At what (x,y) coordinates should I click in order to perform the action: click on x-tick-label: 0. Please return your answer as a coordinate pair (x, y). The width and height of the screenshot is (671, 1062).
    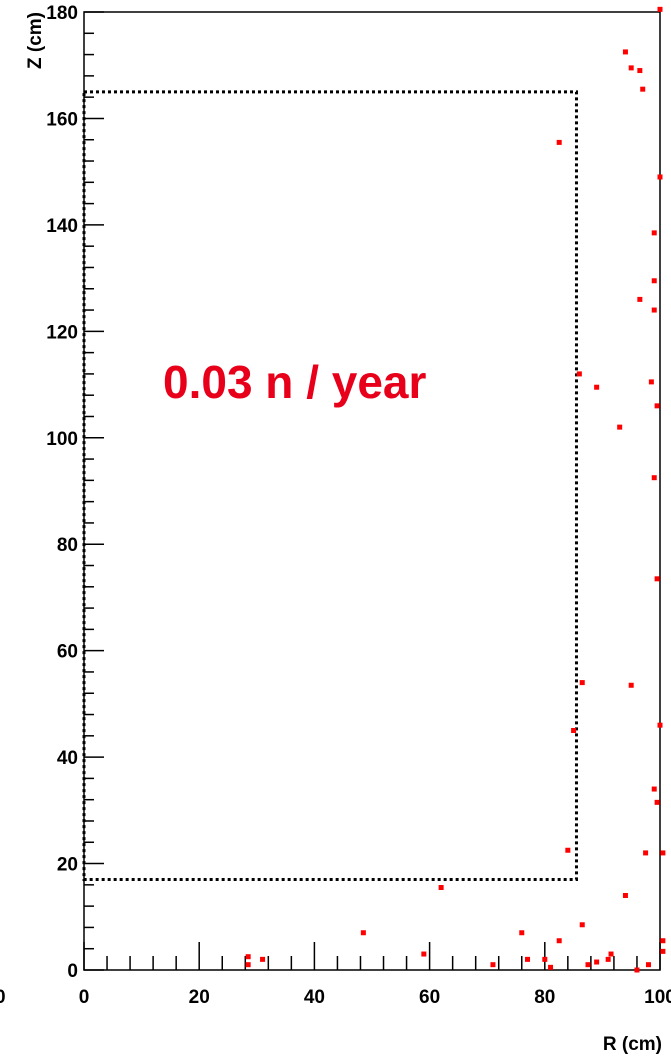
    Looking at the image, I should click on (84, 997).